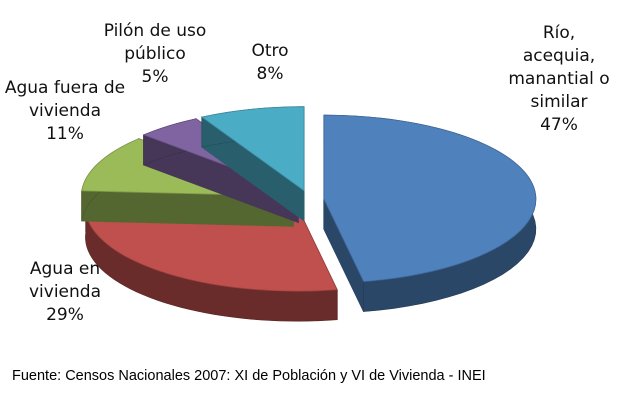 The height and width of the screenshot is (405, 621). I want to click on value-label: 5%, so click(155, 77).